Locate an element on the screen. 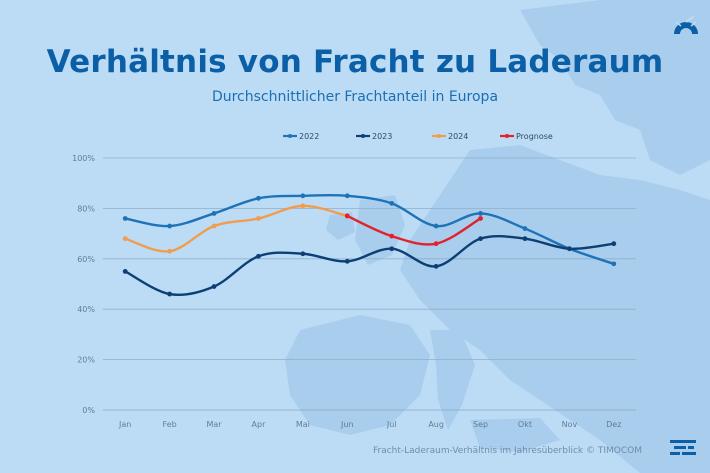  x-tick-label: Apr is located at coordinates (259, 424).